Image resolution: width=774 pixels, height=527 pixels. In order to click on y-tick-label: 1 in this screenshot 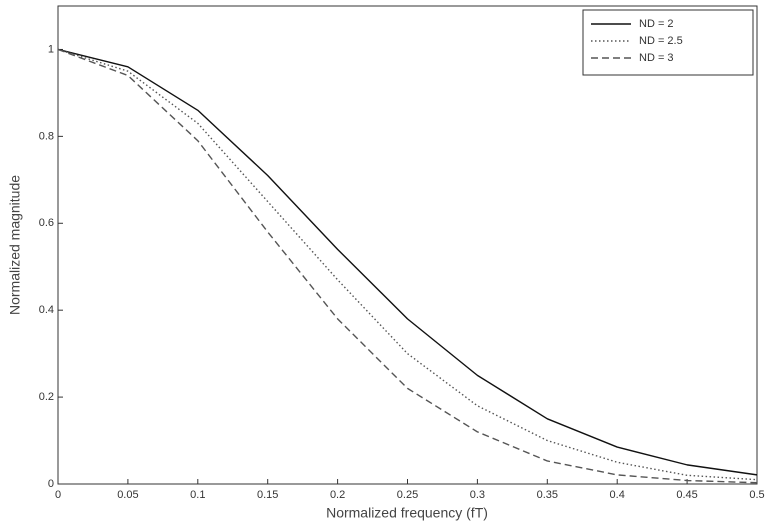, I will do `click(51, 49)`.